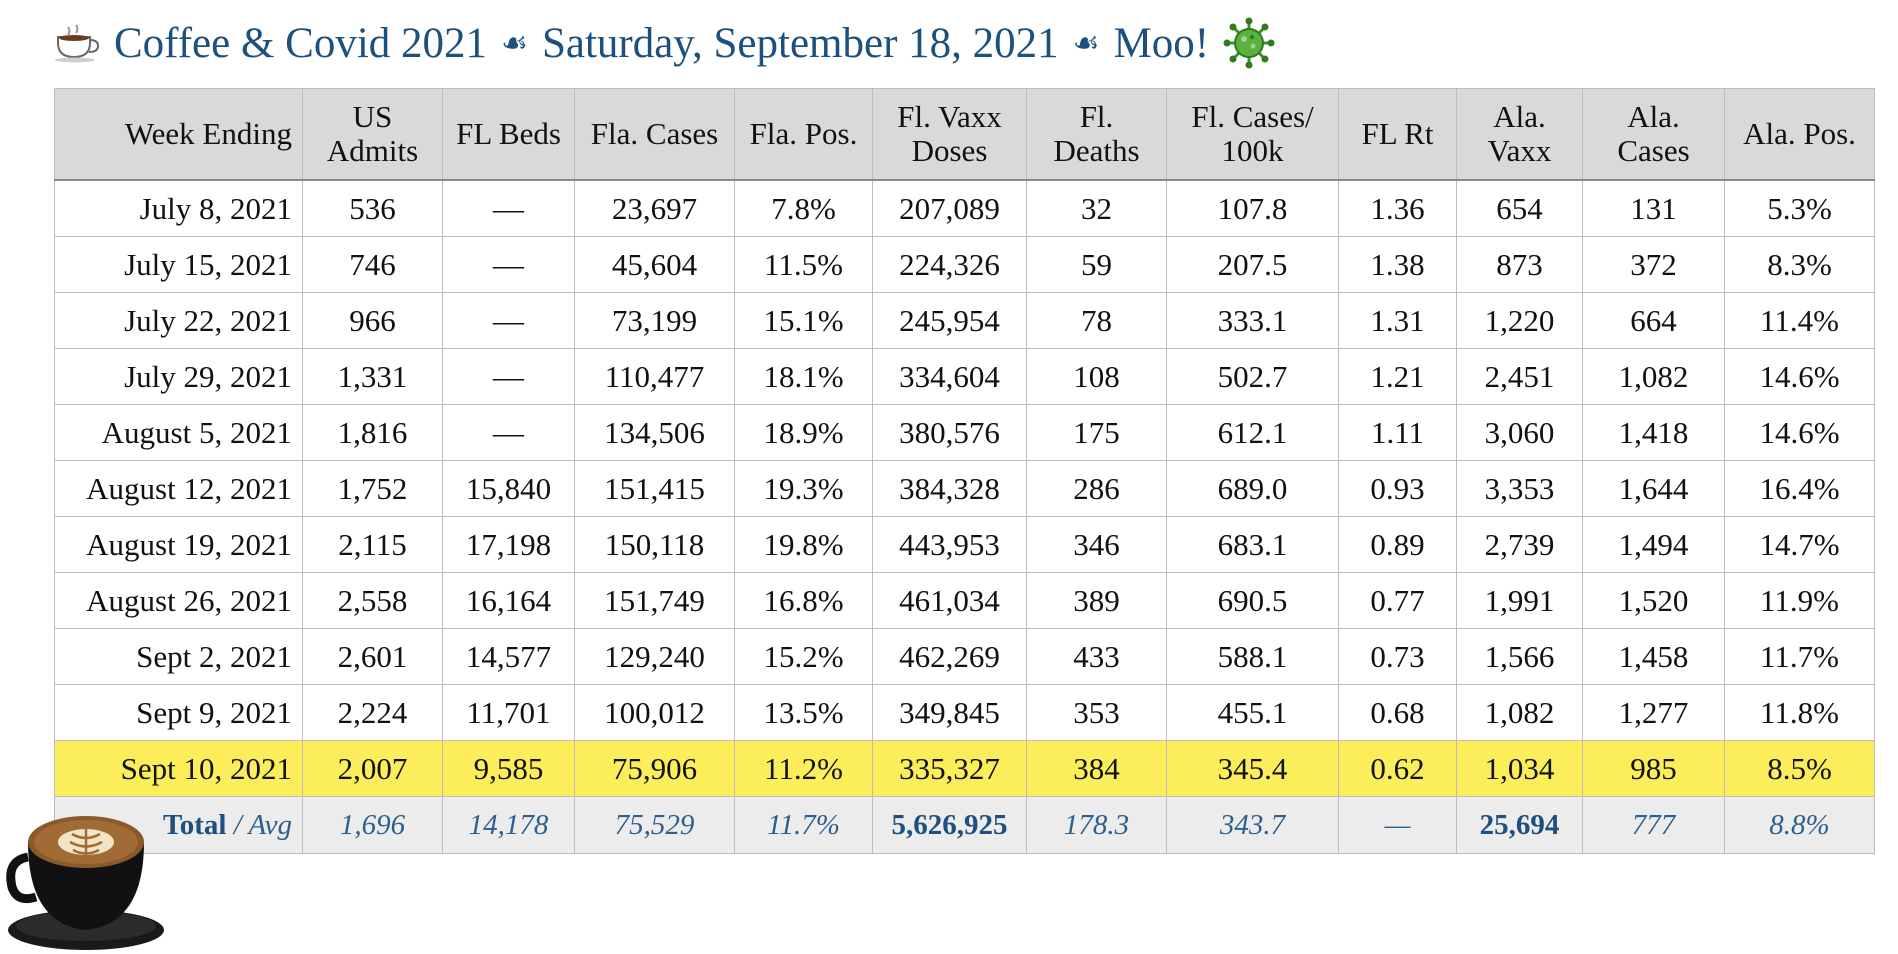 This screenshot has height=954, width=1898. Describe the element at coordinates (1653, 264) in the screenshot. I see `table-cell: 372` at that location.